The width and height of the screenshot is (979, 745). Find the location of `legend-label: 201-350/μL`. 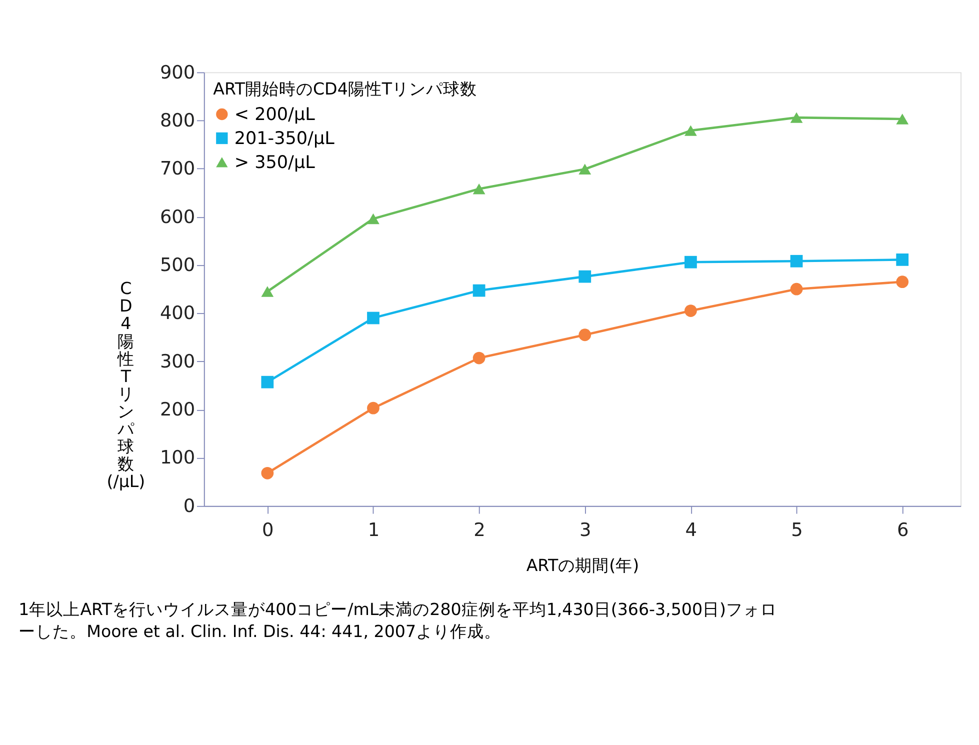

legend-label: 201-350/μL is located at coordinates (284, 138).